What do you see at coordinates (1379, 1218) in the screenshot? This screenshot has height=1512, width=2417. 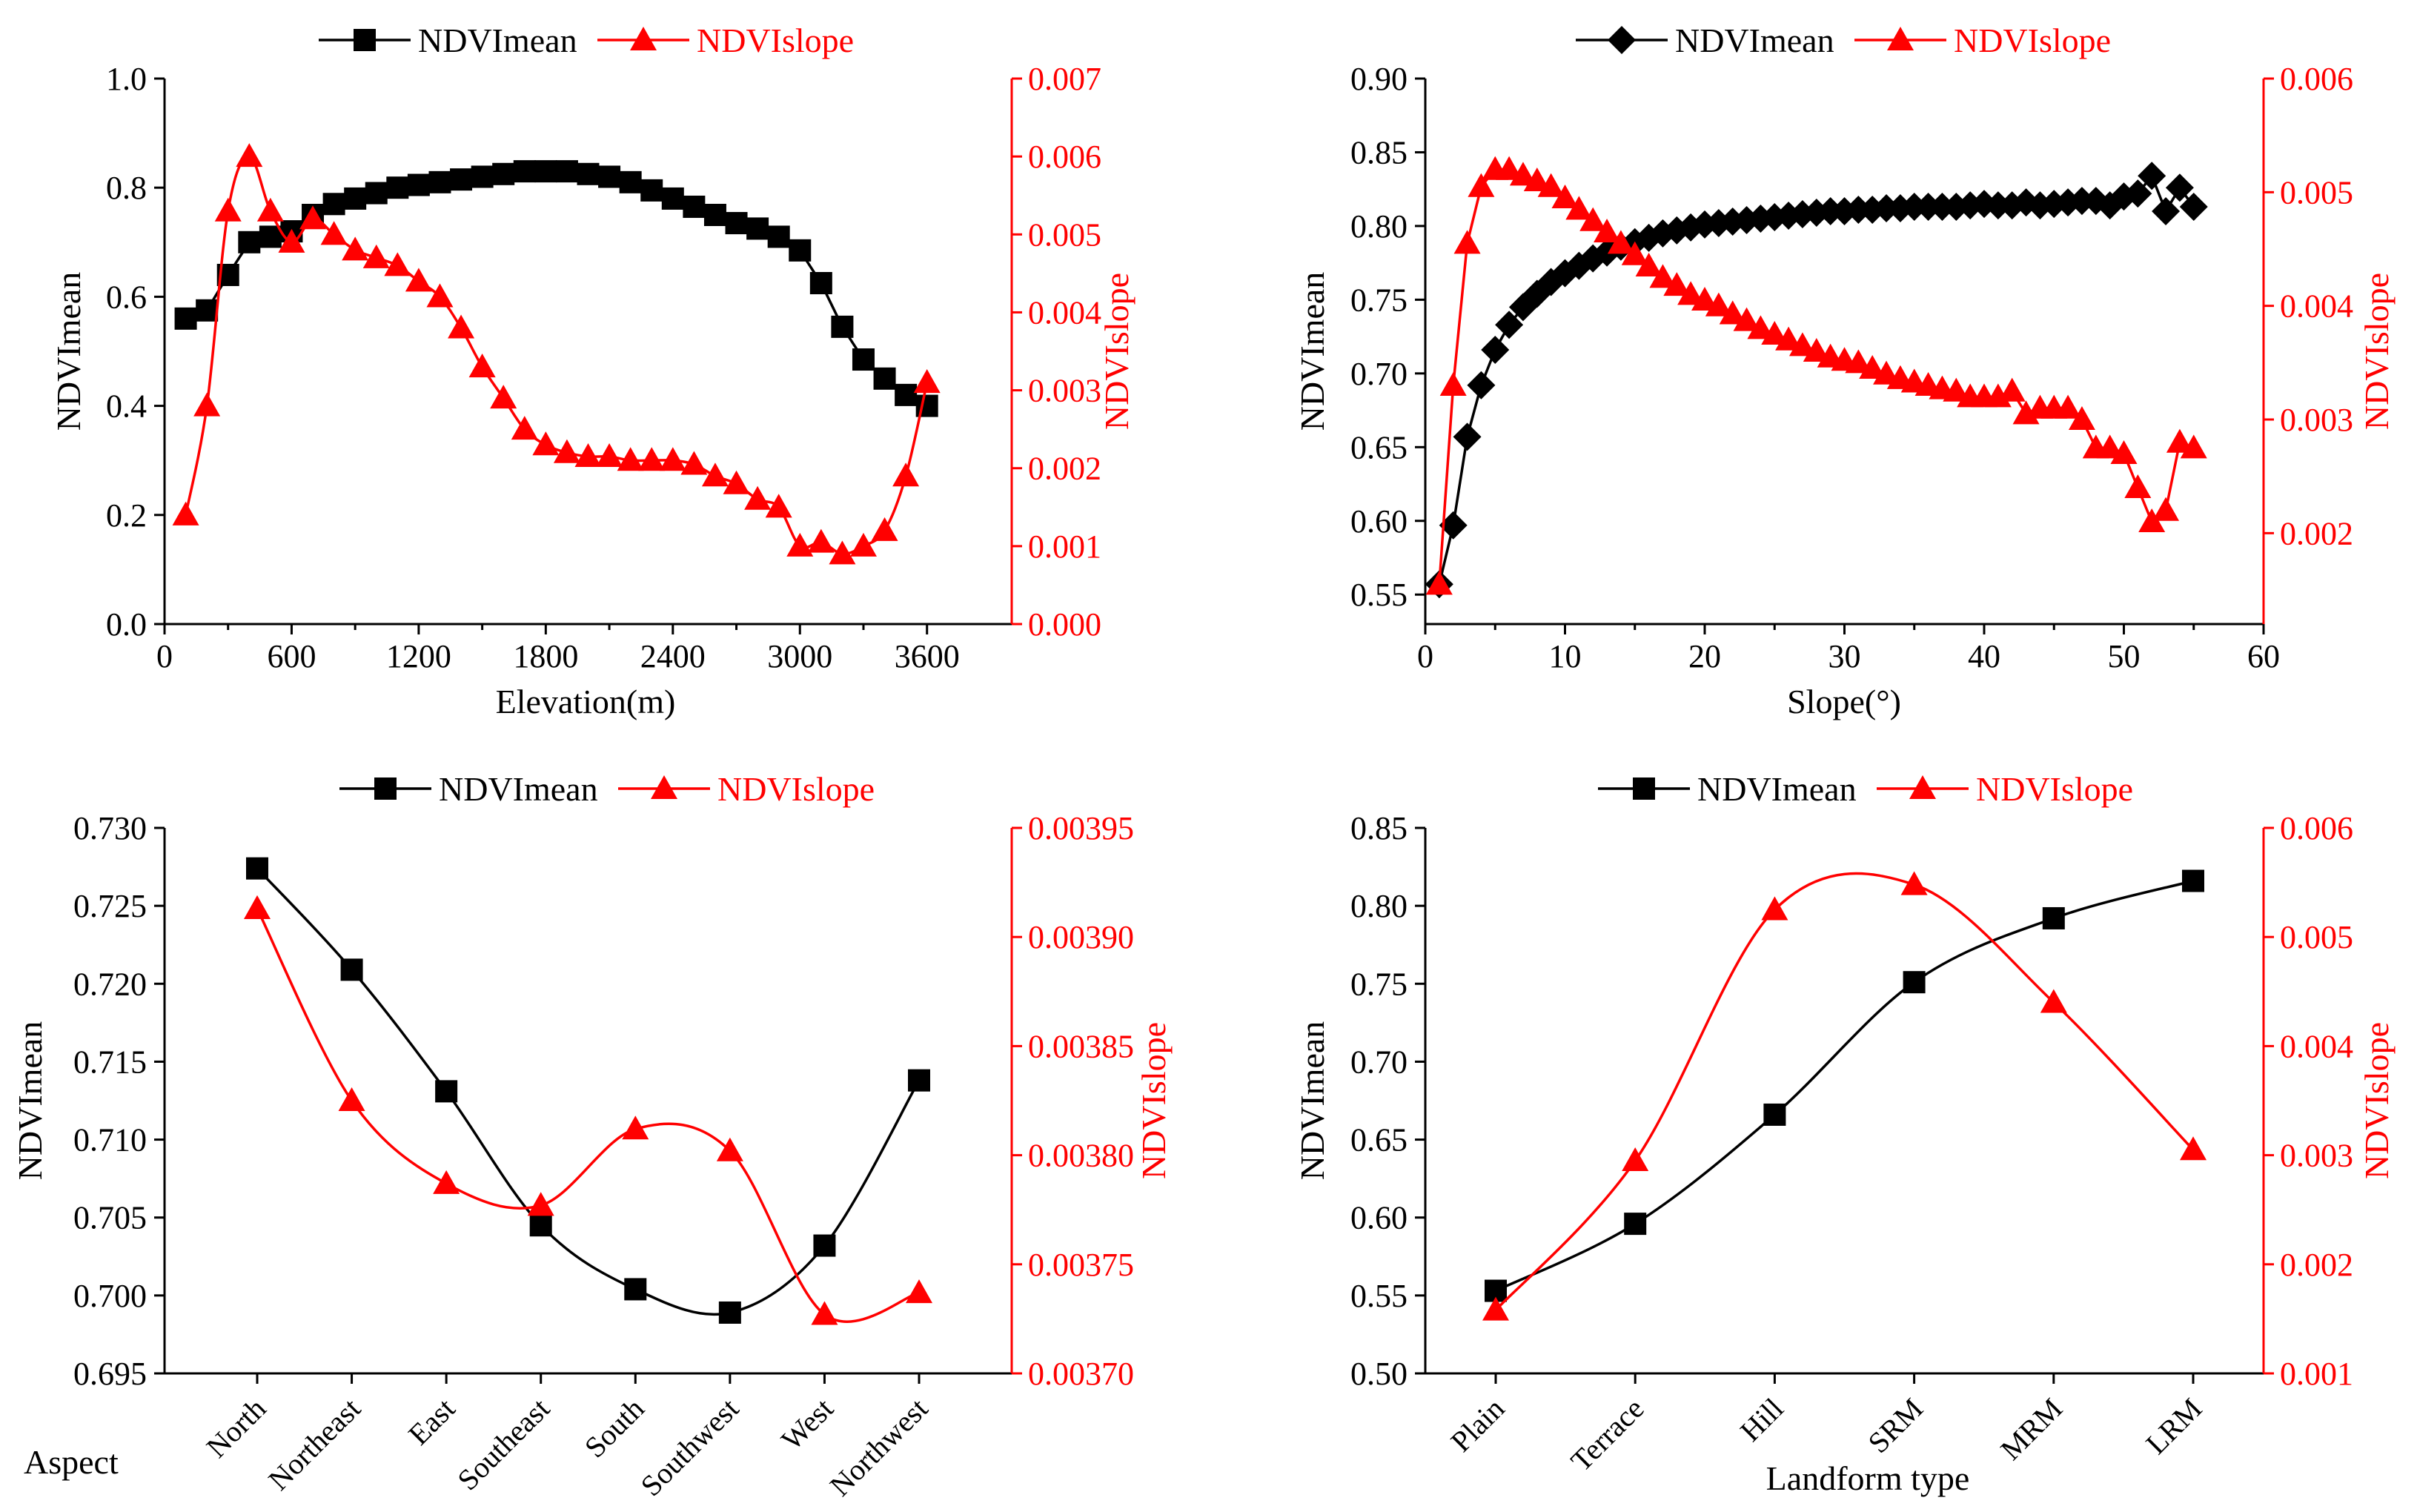 I see `left-tick-label: 0.60` at bounding box center [1379, 1218].